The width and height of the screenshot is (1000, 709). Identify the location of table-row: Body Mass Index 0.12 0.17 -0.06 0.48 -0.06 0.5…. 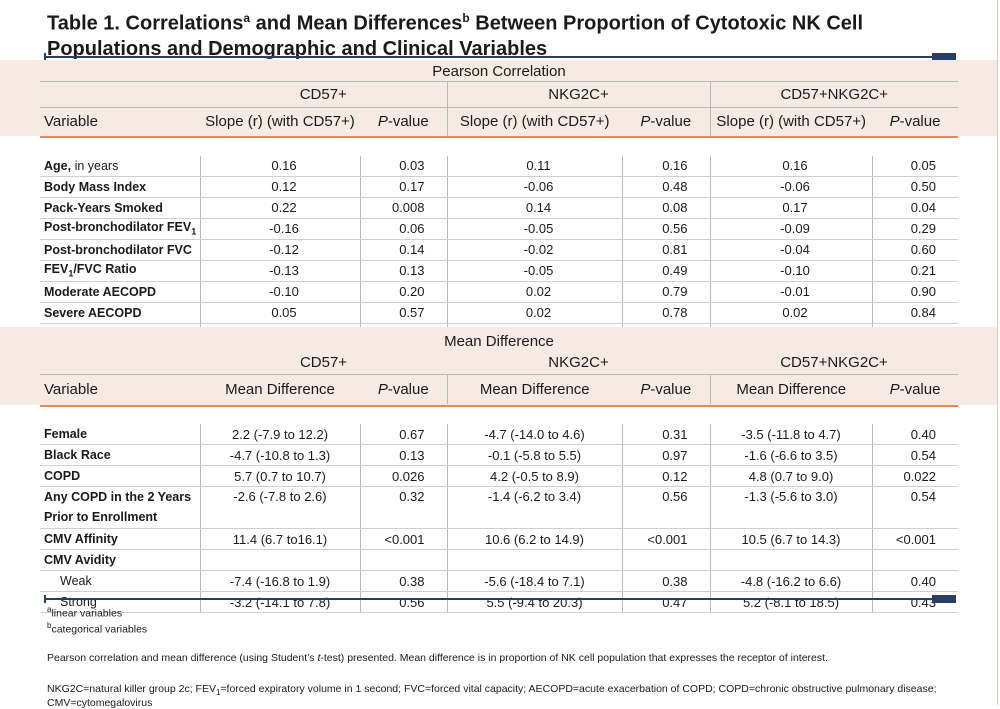
(499, 187).